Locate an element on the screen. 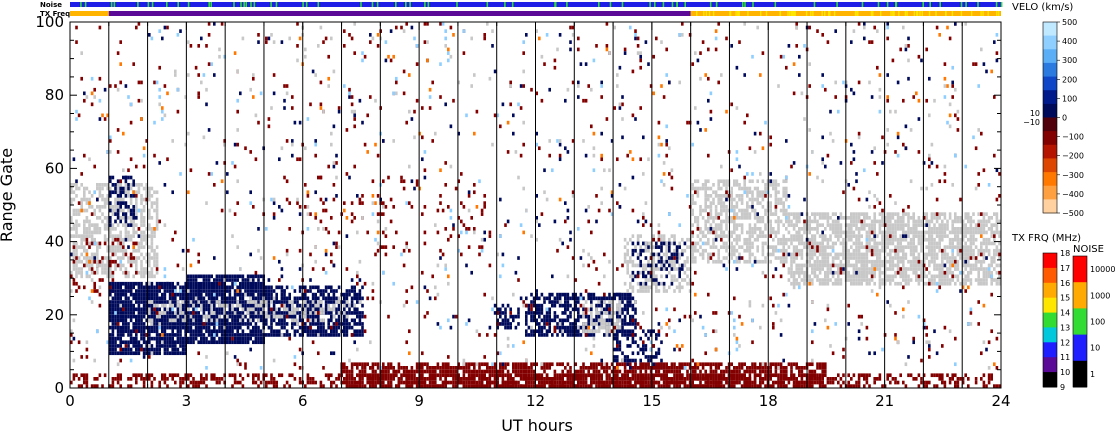 This screenshot has height=435, width=1118. noise-bar-tick is located at coordinates (81, 4).